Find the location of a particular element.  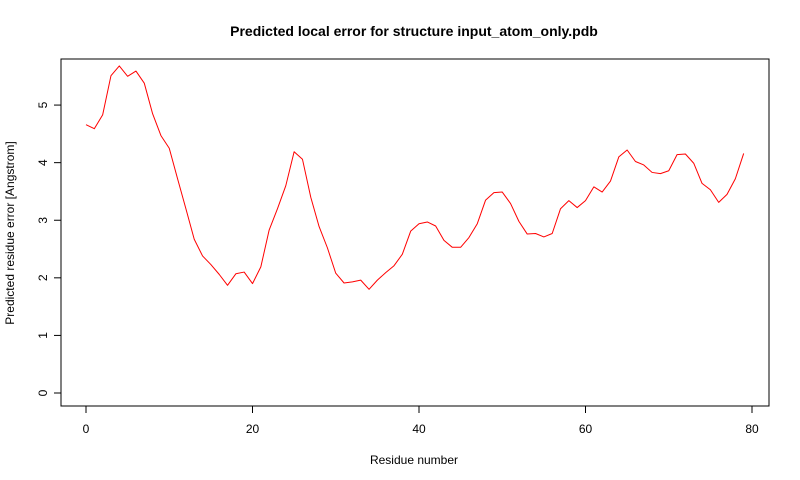

x-axis-title: Residue number is located at coordinates (414, 460).